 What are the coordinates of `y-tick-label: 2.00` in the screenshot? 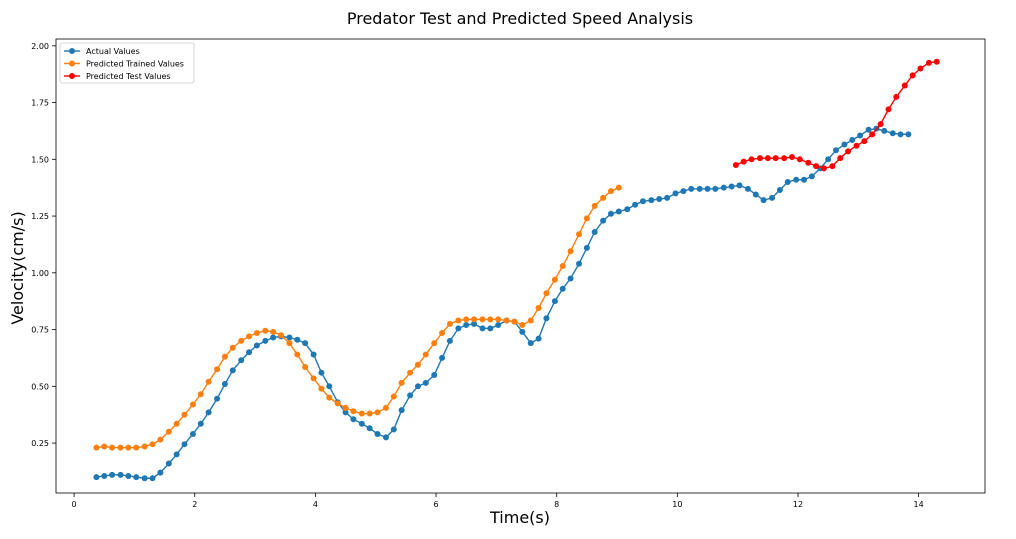 It's located at (40, 46).